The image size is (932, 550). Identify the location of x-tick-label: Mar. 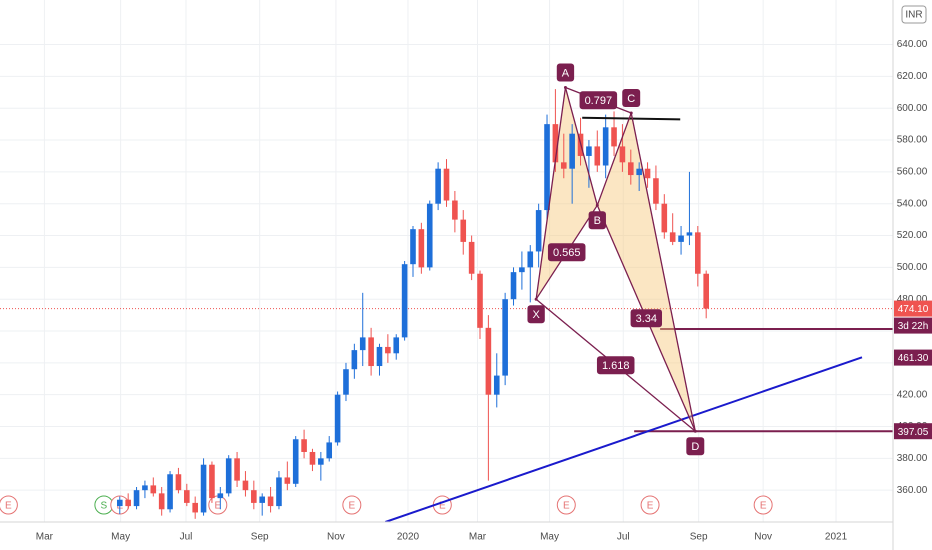
(45, 537).